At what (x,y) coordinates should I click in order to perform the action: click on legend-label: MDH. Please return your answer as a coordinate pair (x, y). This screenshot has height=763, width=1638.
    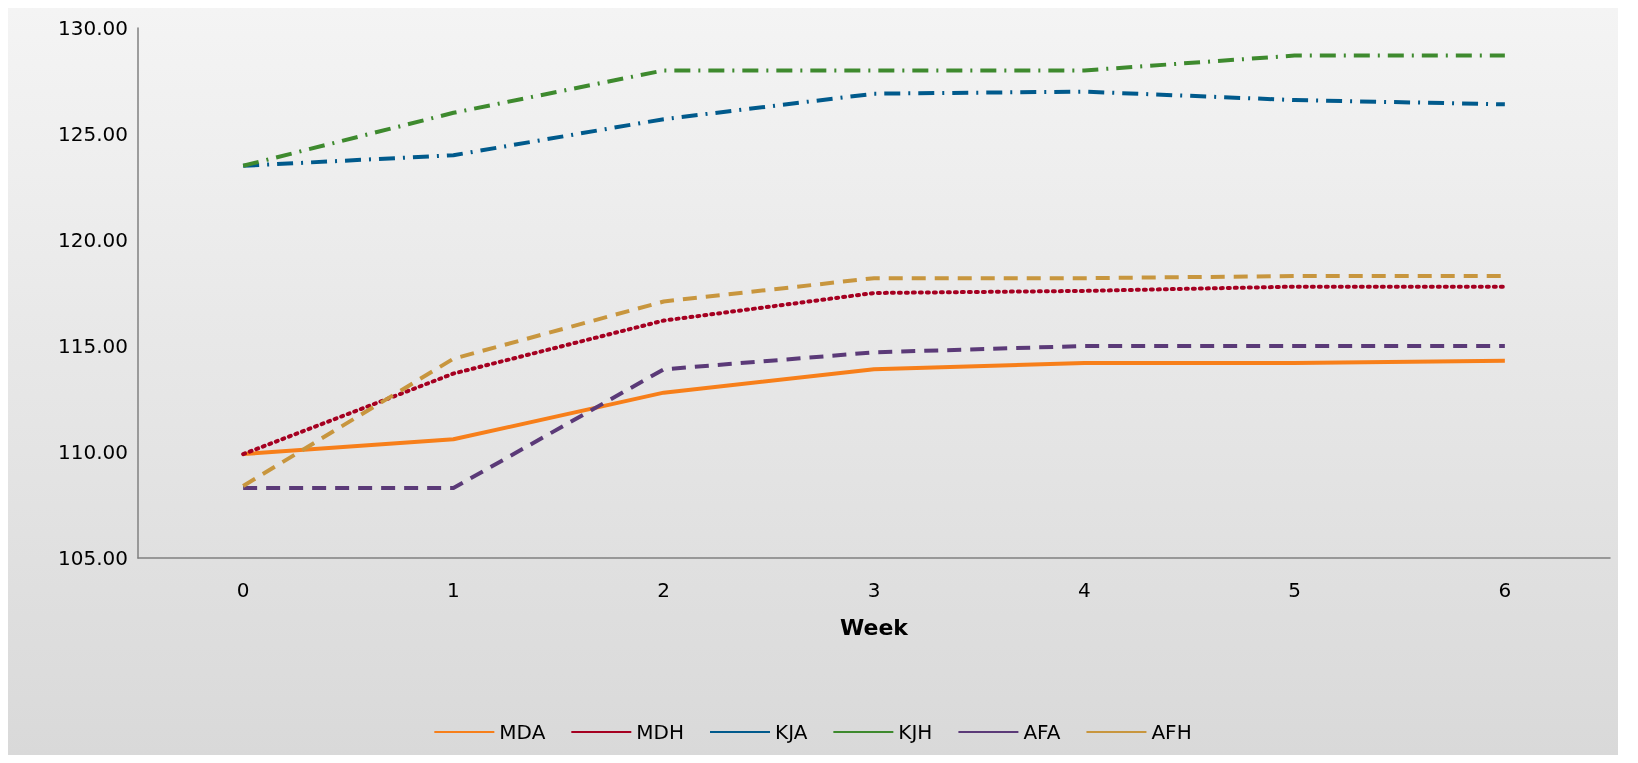
    Looking at the image, I should click on (660, 732).